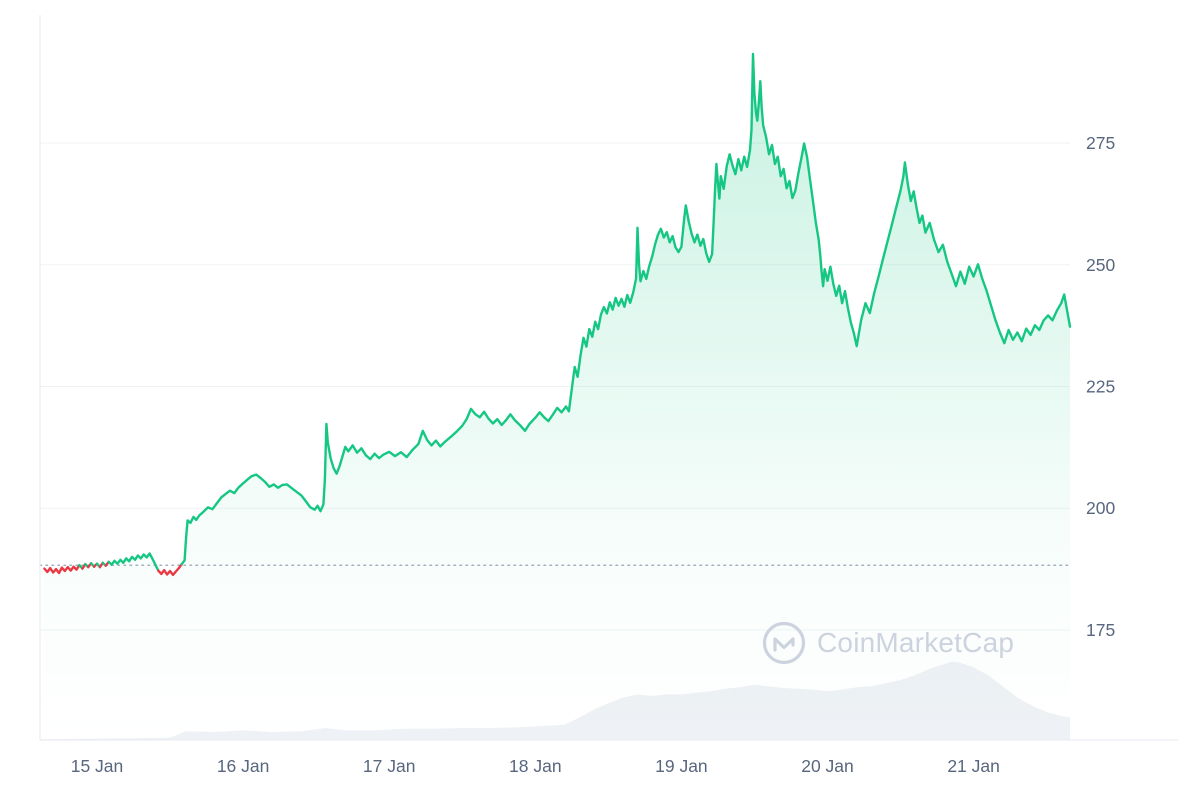 This screenshot has height=800, width=1200. What do you see at coordinates (389, 766) in the screenshot?
I see `x-tick-label: 17 Jan` at bounding box center [389, 766].